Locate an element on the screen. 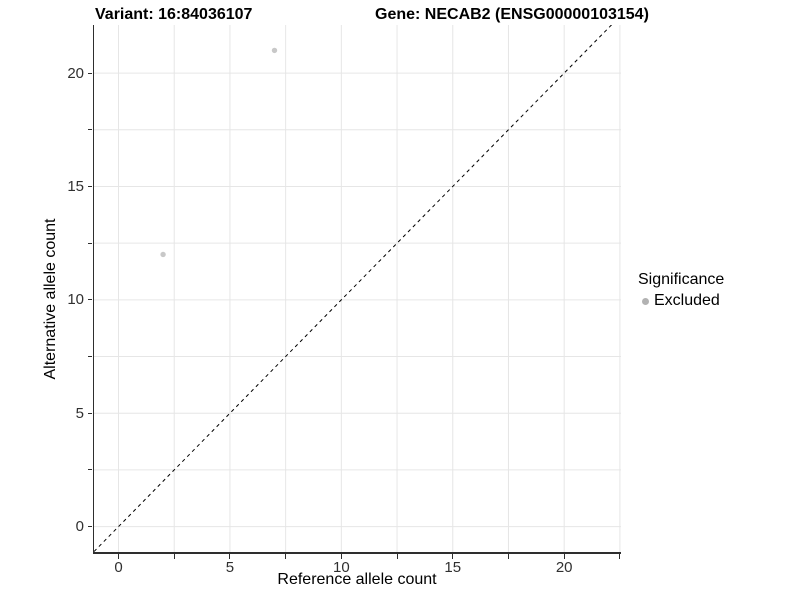  variant-title: Variant: 16:84036107 is located at coordinates (174, 14).